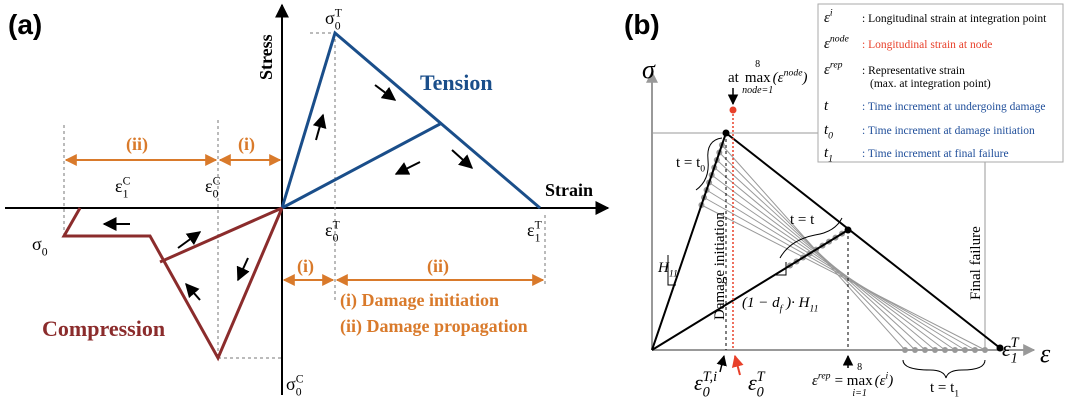 This screenshot has height=403, width=1068. Describe the element at coordinates (673, 274) in the screenshot. I see `label-part: 11` at that location.